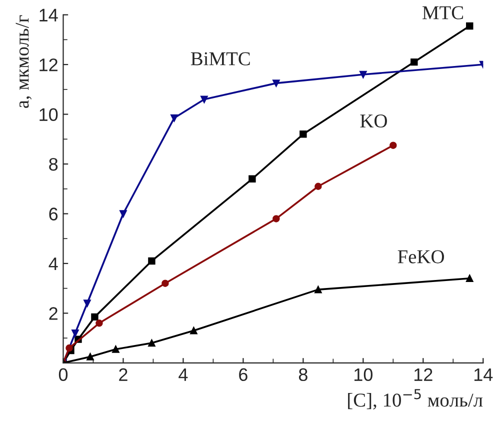 This screenshot has height=423, width=494. Describe the element at coordinates (53, 164) in the screenshot. I see `y-tick-label: 8` at that location.